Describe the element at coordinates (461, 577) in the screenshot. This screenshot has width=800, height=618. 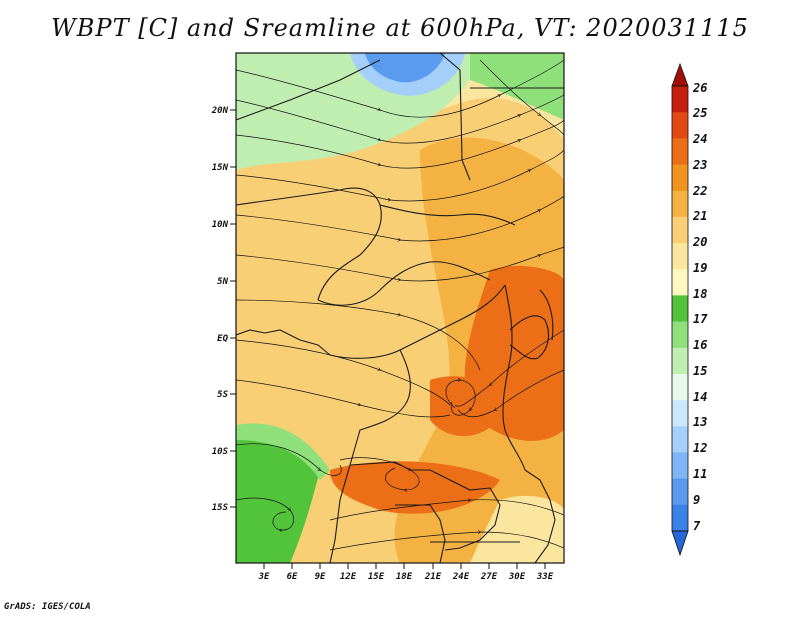
I see `lon-tick-label: 24E` at that location.